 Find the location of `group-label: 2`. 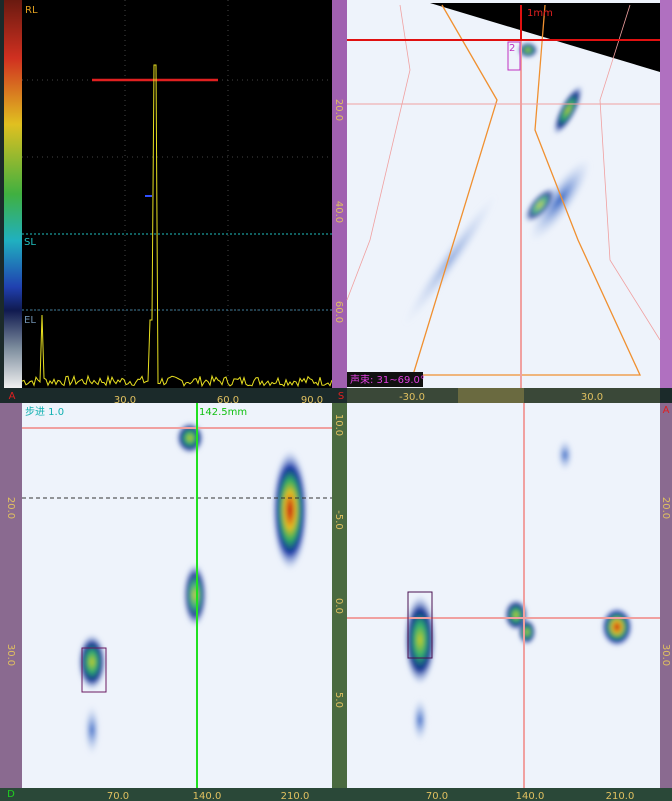

group-label: 2 is located at coordinates (512, 48).